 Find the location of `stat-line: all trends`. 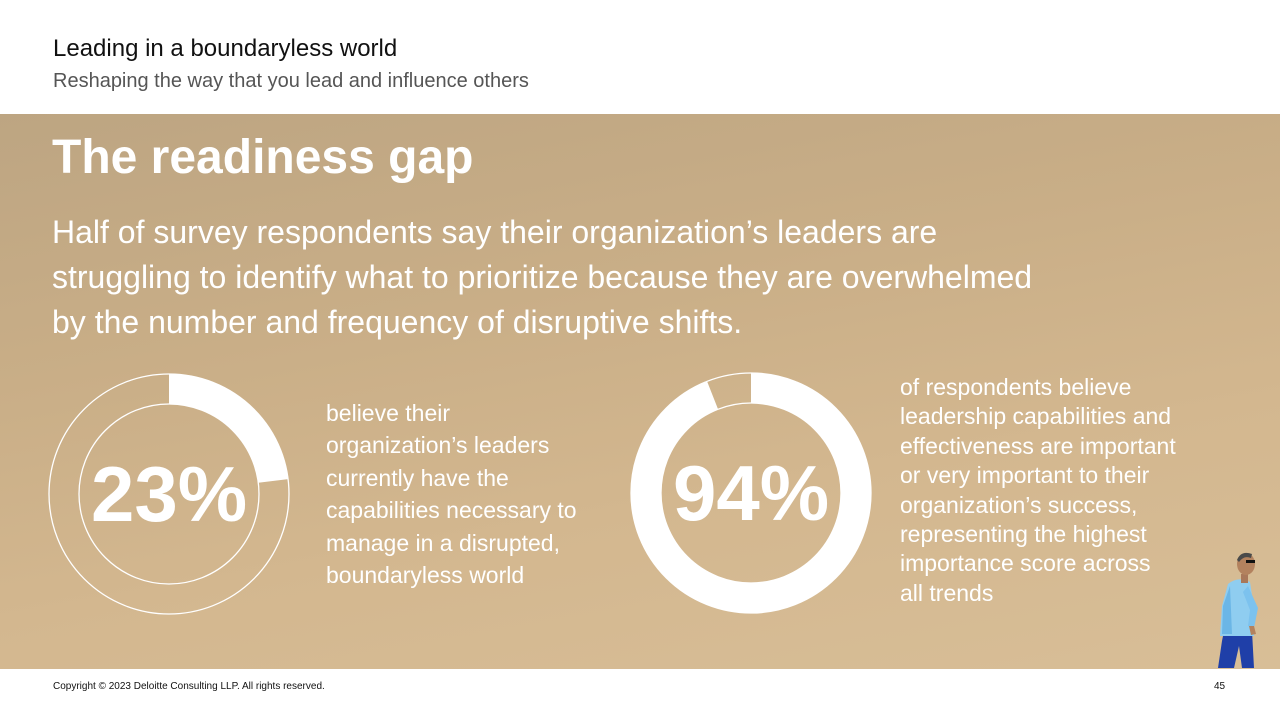

stat-line: all trends is located at coordinates (947, 592).